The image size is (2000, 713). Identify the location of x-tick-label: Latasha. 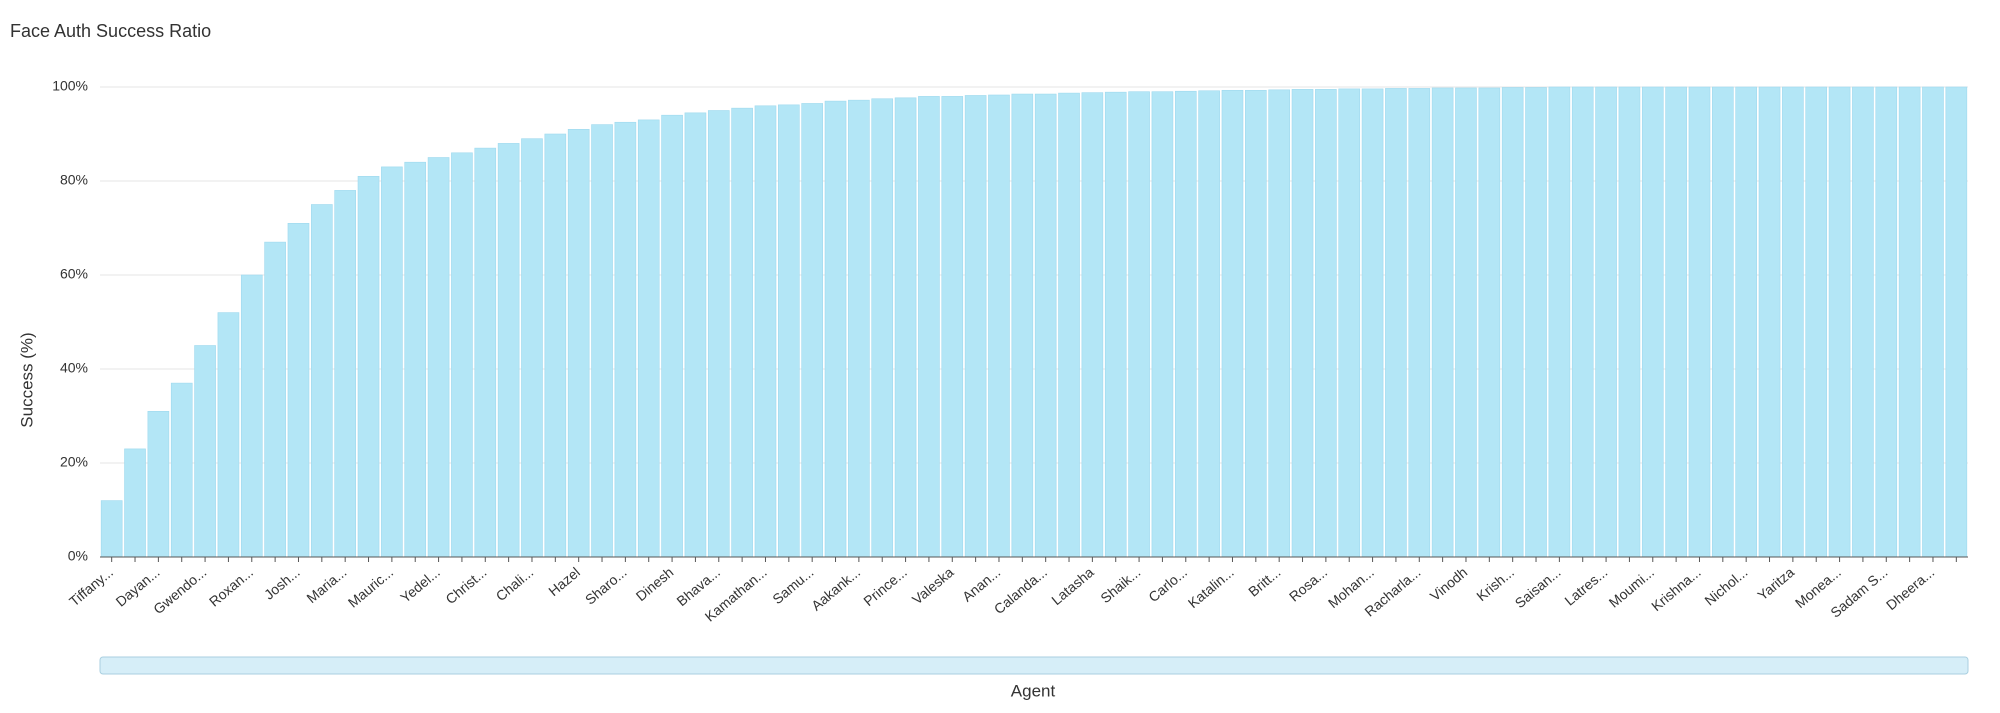
(1072, 586).